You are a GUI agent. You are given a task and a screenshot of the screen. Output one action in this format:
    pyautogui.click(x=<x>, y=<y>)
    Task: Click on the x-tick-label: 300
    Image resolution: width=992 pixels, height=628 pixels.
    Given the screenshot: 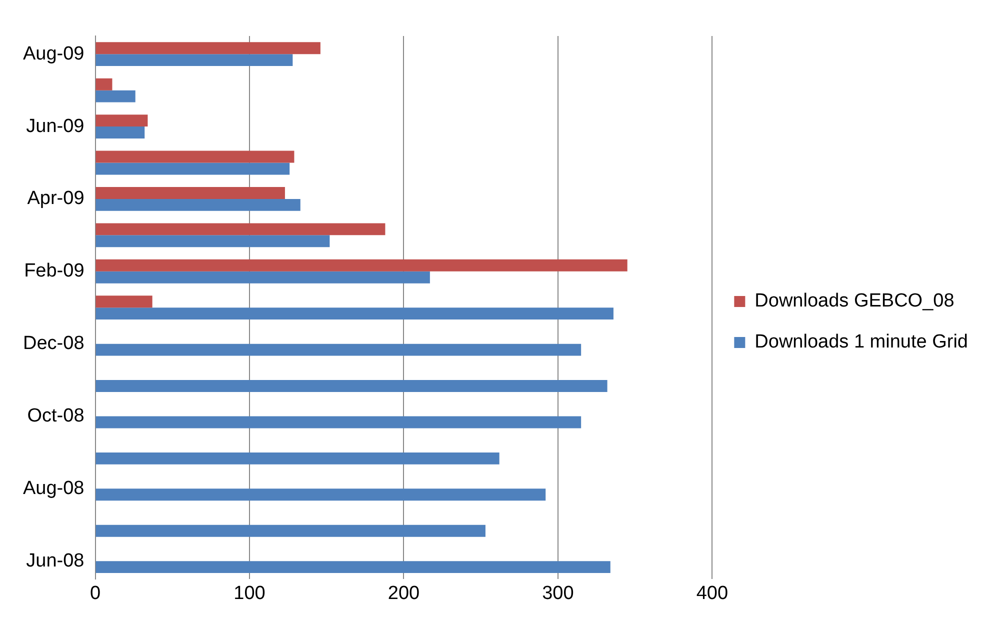 What is the action you would take?
    pyautogui.click(x=558, y=593)
    